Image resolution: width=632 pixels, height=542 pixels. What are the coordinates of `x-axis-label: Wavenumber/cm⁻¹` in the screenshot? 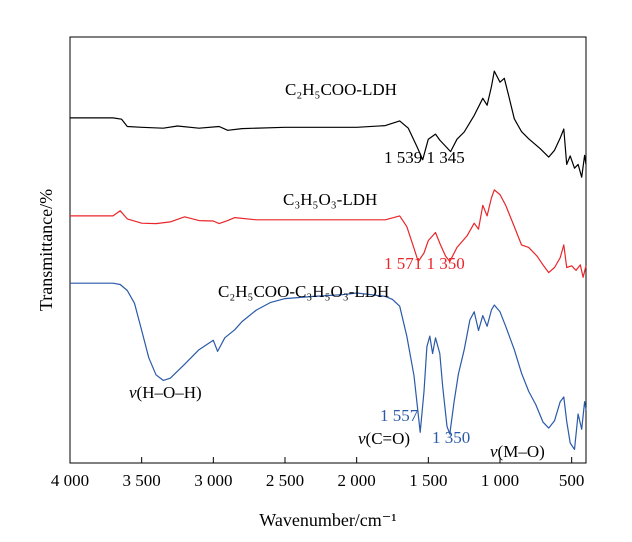 It's located at (327, 520).